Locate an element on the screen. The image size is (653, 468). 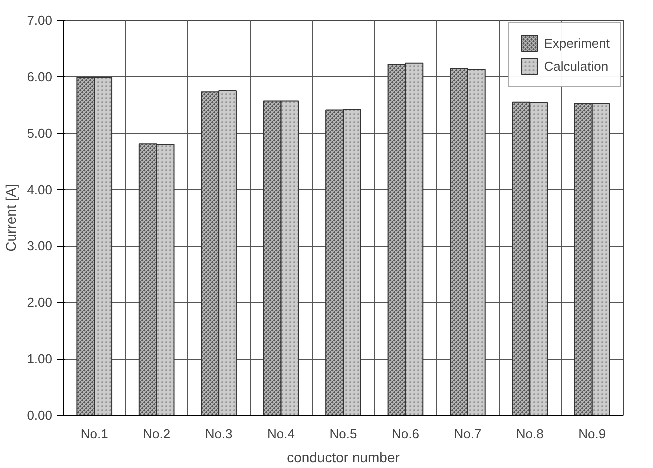
x-axis-title: conductor number is located at coordinates (343, 458).